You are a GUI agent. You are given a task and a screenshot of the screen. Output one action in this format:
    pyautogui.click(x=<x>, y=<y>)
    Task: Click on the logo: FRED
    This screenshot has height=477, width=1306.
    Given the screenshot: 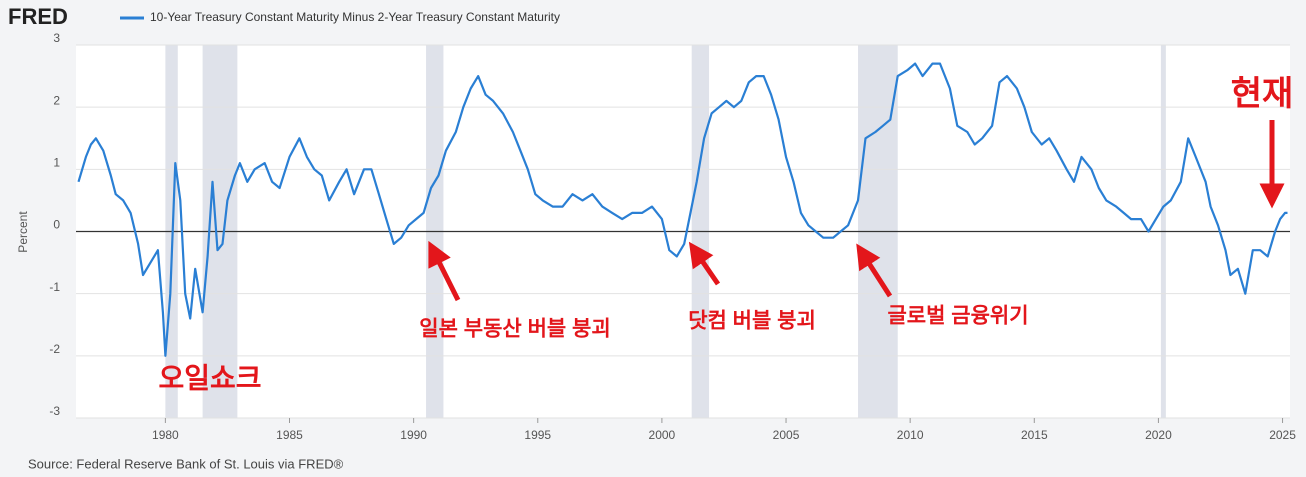 What is the action you would take?
    pyautogui.click(x=38, y=16)
    